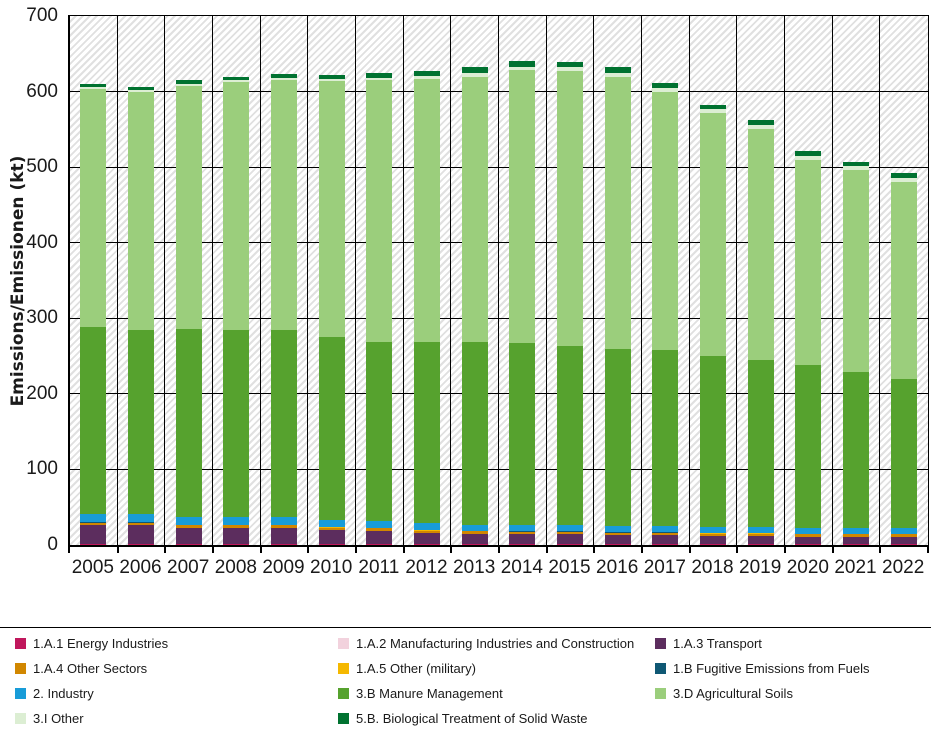 The width and height of the screenshot is (931, 733). I want to click on legend-item: 1.A.4 Other Sectors, so click(176, 668).